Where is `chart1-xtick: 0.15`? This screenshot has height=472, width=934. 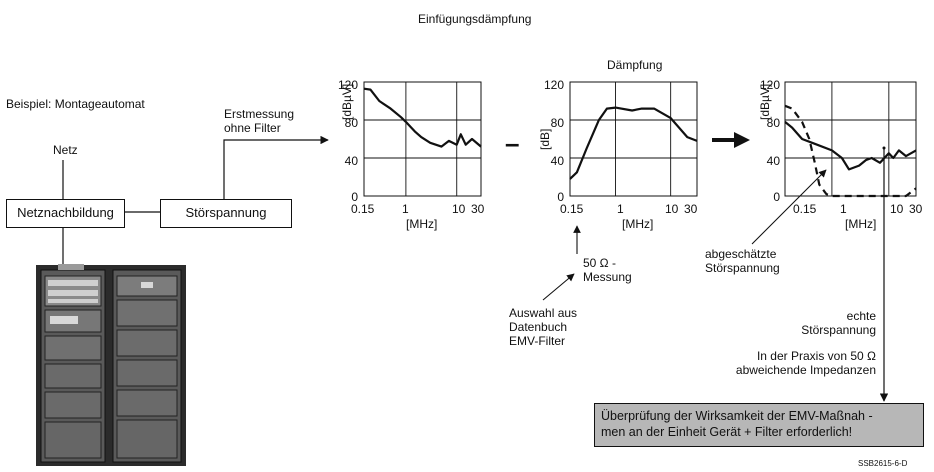
chart1-xtick: 0.15 is located at coordinates (363, 209).